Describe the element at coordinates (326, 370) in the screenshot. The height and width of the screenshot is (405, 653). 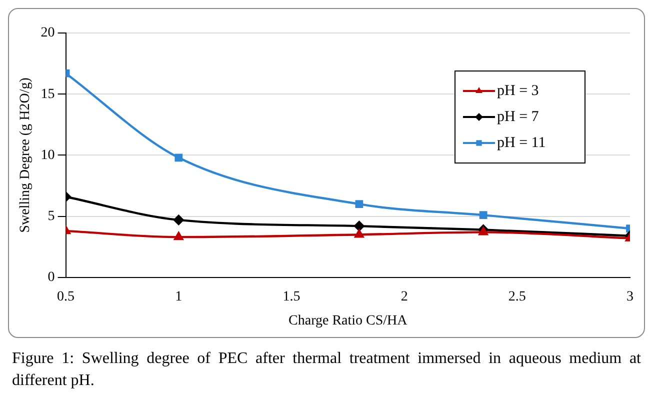
I see `caption: Figure 1: Swelling degree of PEC after thermal treatment immersed in aqueous medium at different pH.` at that location.